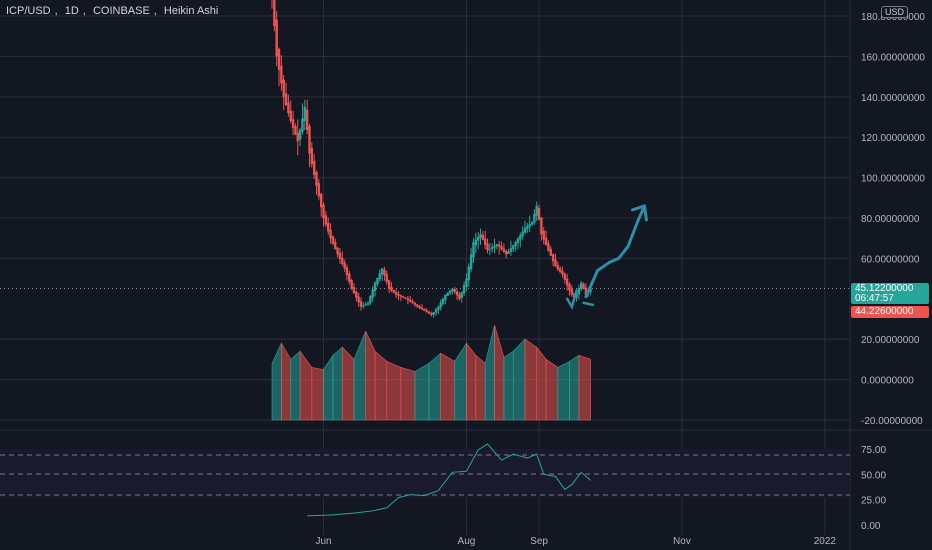 This screenshot has width=932, height=550. Describe the element at coordinates (71, 11) in the screenshot. I see `interval-label: 1D` at that location.